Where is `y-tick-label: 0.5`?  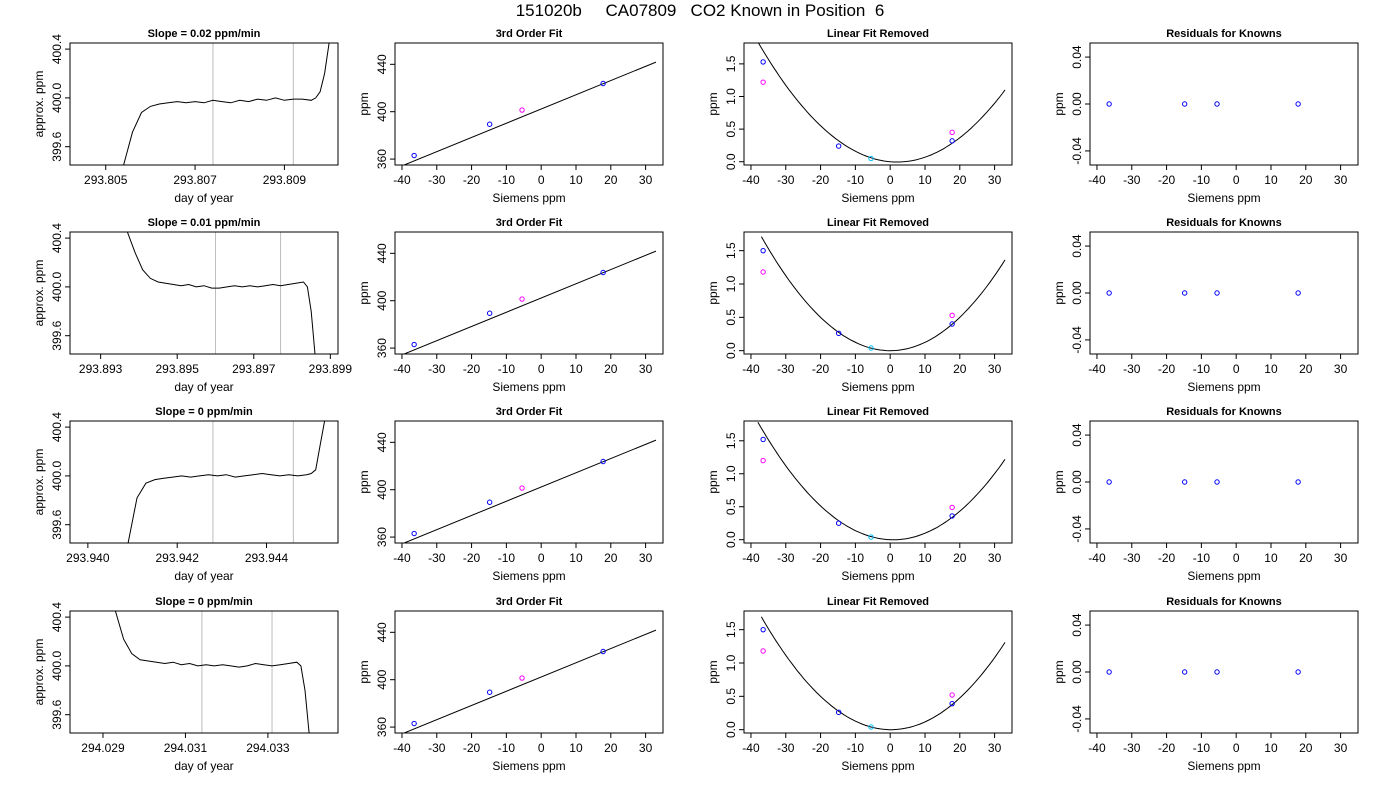
y-tick-label: 0.5 is located at coordinates (731, 317).